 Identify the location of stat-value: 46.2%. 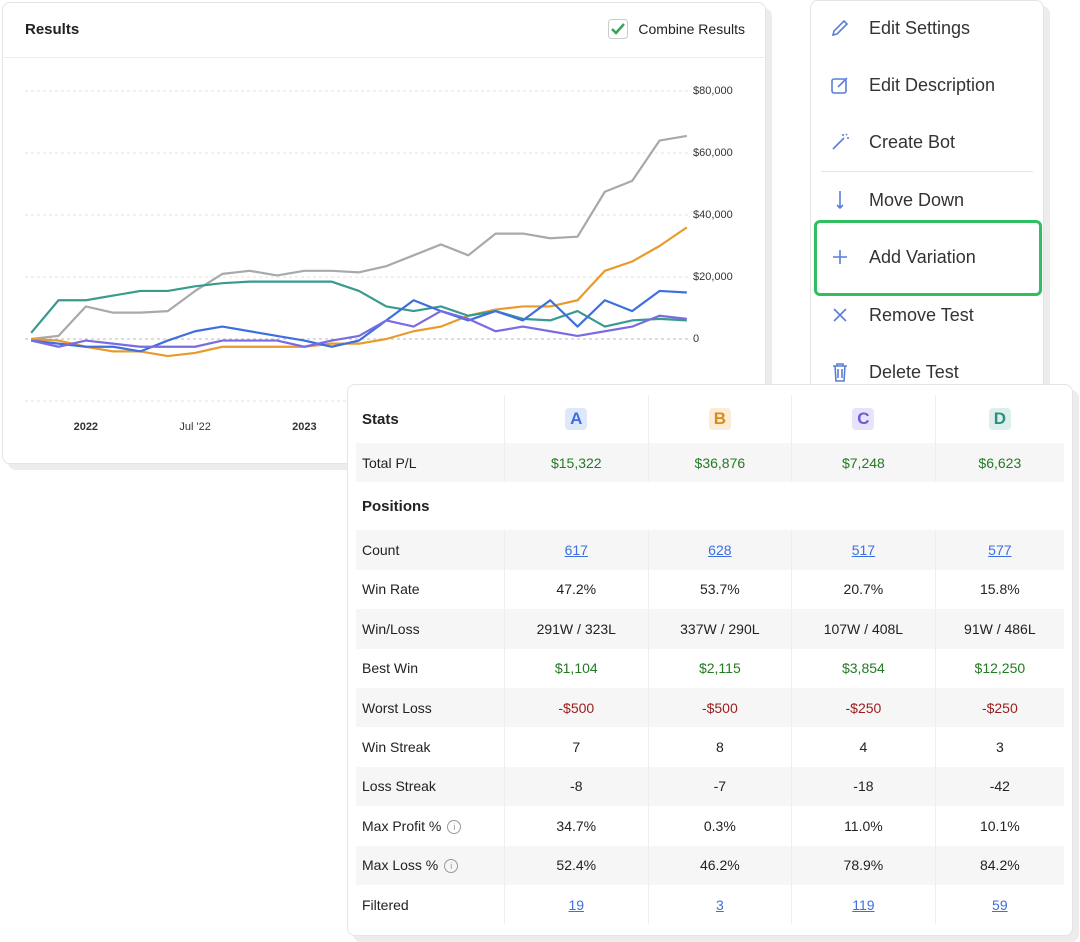
(720, 865).